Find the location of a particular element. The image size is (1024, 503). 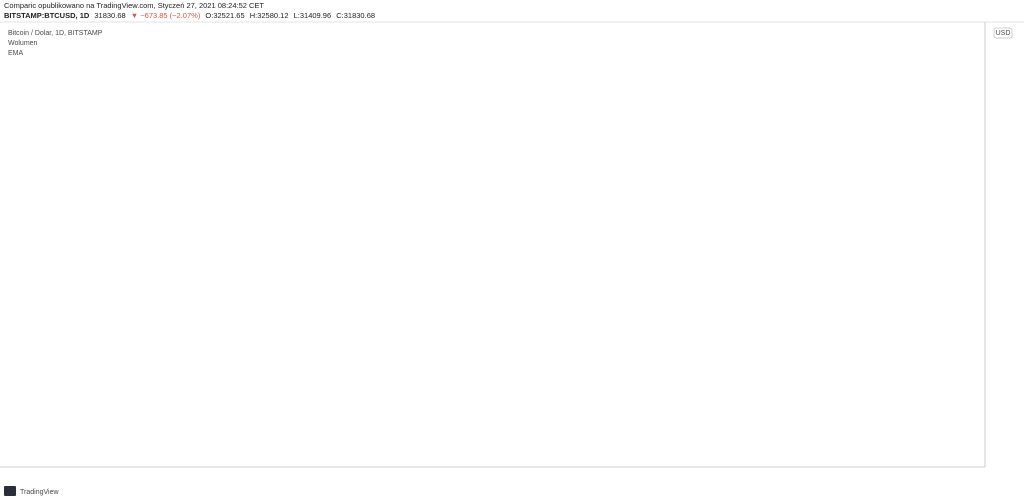

legend-volume: Wolumen is located at coordinates (23, 43).